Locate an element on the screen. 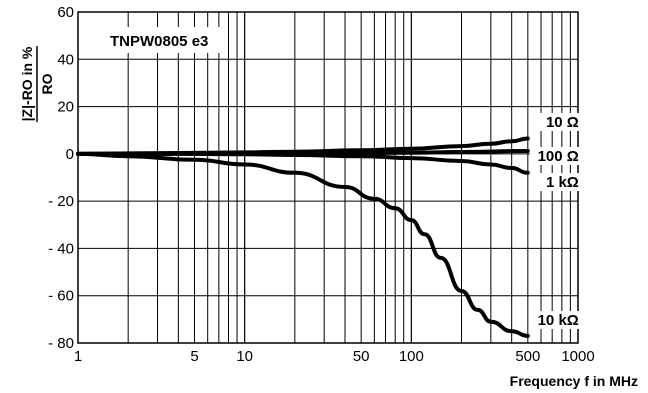 The width and height of the screenshot is (648, 393). y-tick-labels: 60 40 20 0 - 20 - 40 - 60 - 80 is located at coordinates (61, 178).